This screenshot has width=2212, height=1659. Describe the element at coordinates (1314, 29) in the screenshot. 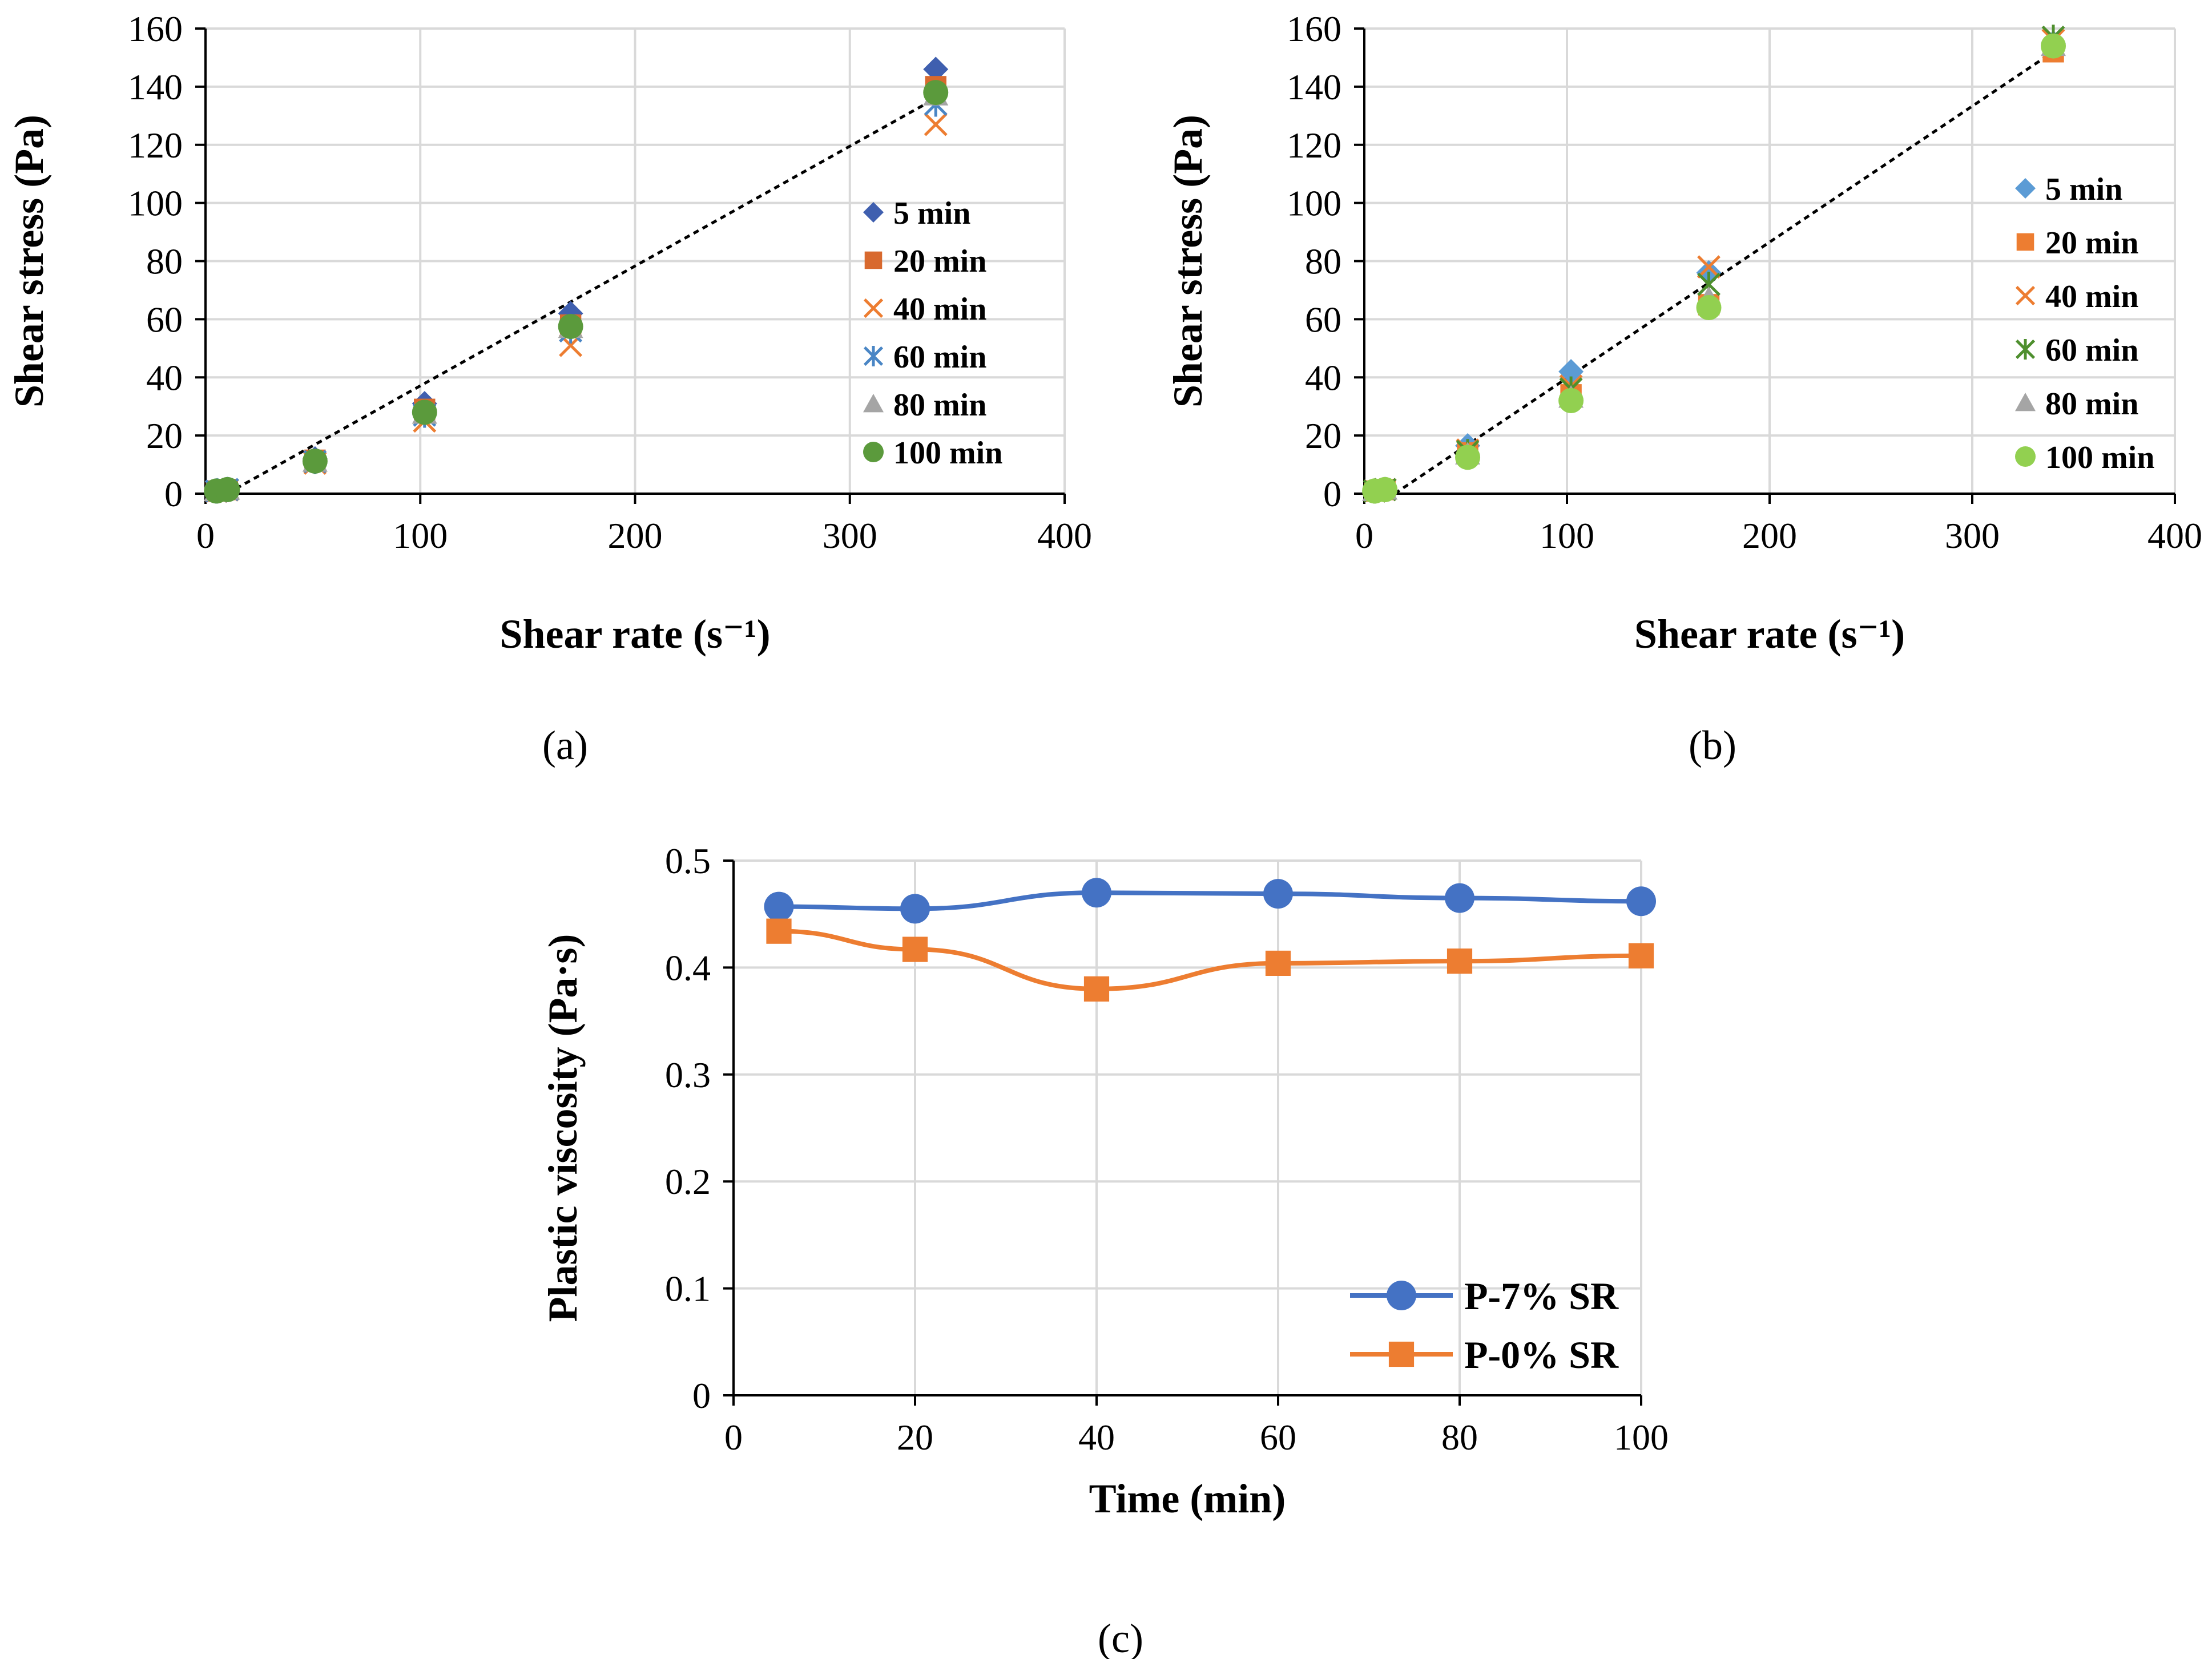

I see `y-tick-label: 160` at that location.